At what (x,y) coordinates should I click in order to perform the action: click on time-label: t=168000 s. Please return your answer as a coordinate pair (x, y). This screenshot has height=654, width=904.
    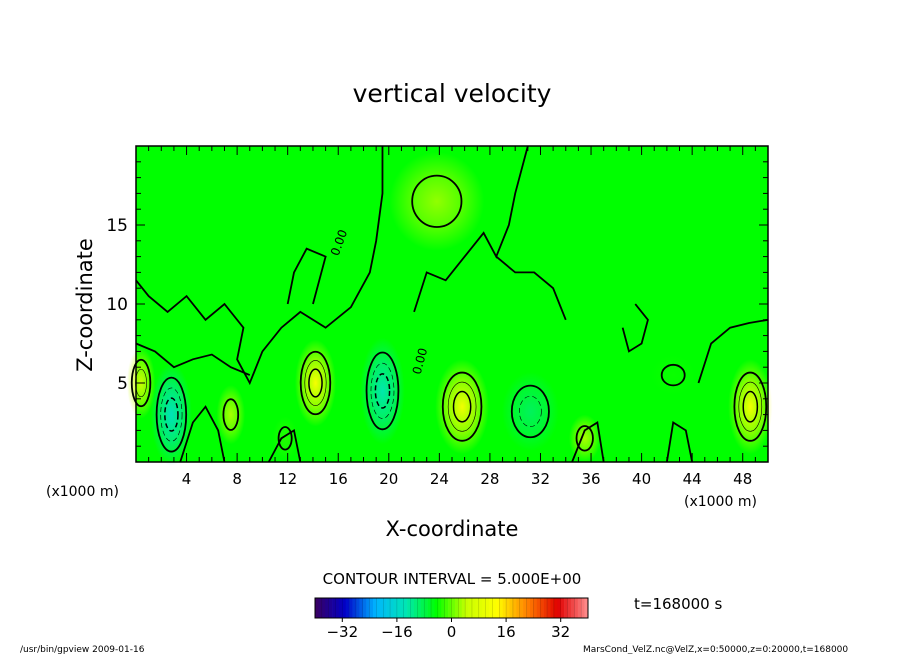
    Looking at the image, I should click on (678, 604).